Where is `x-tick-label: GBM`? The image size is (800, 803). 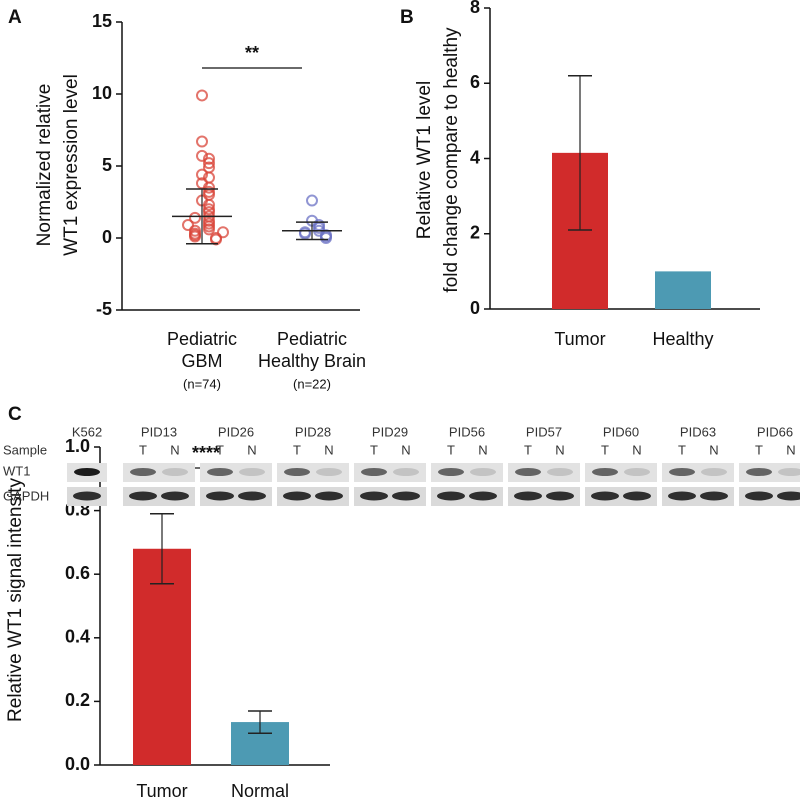
x-tick-label: GBM is located at coordinates (201, 361).